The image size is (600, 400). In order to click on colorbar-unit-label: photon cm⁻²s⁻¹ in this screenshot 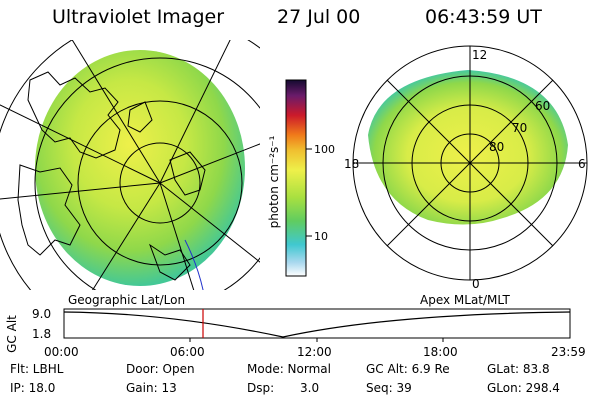, I will do `click(274, 181)`.